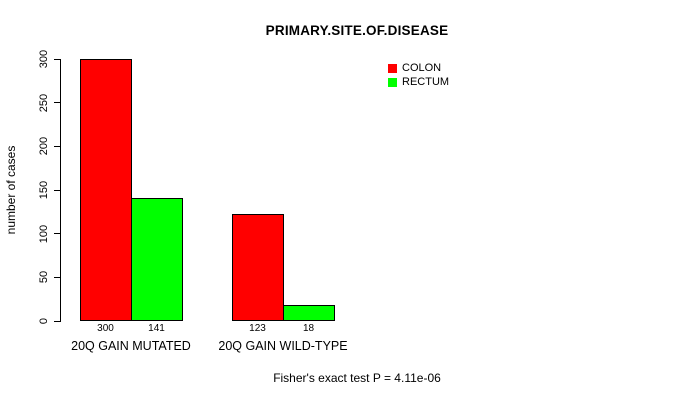  Describe the element at coordinates (44, 321) in the screenshot. I see `y-tick-label: 0` at that location.